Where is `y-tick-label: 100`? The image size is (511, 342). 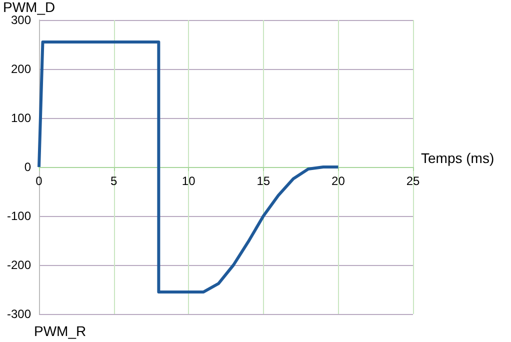
y-tick-label: 100 is located at coordinates (21, 118).